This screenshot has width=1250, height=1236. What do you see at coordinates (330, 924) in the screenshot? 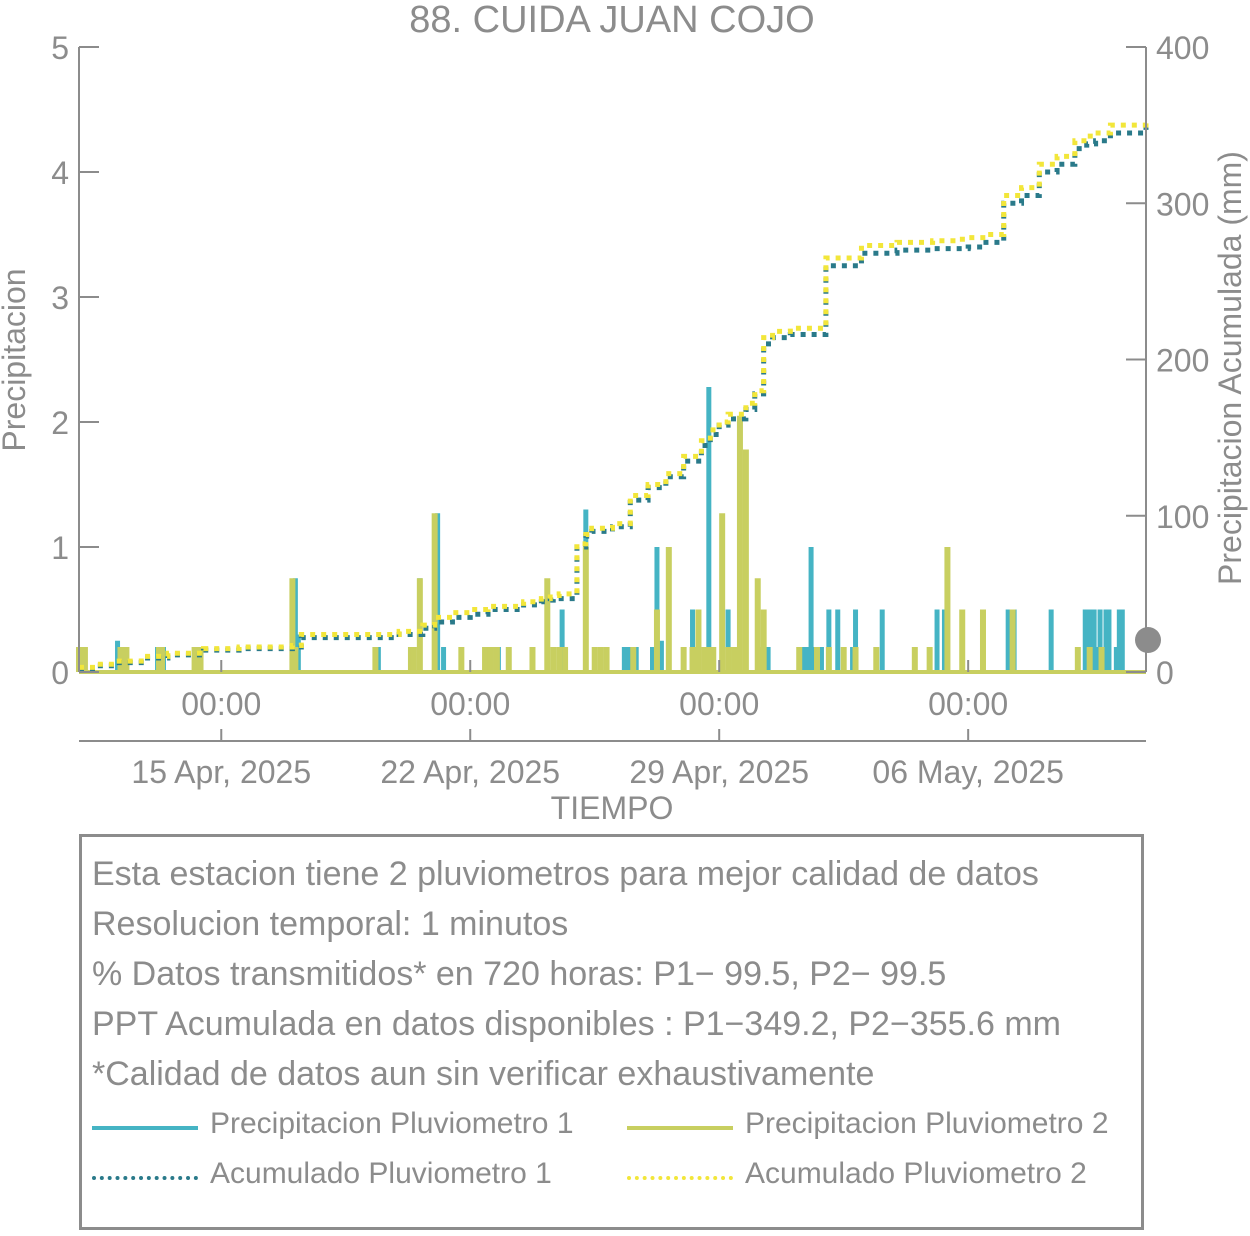
I see `info-line-resolution: Resolucion temporal: 1 minutos` at bounding box center [330, 924].